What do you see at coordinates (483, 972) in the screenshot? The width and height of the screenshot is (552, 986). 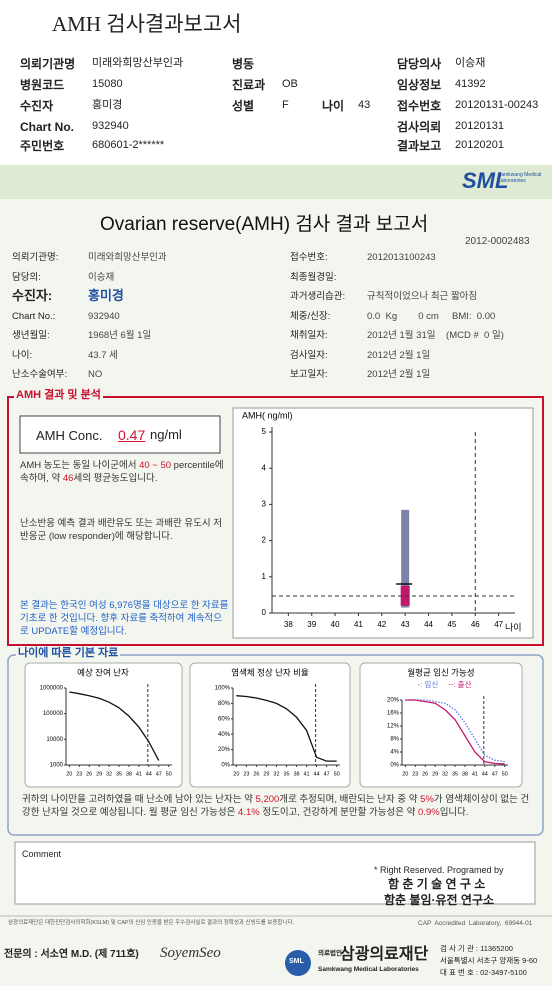 I see `contact: 대 표 번 호 : 02-3497-5100` at bounding box center [483, 972].